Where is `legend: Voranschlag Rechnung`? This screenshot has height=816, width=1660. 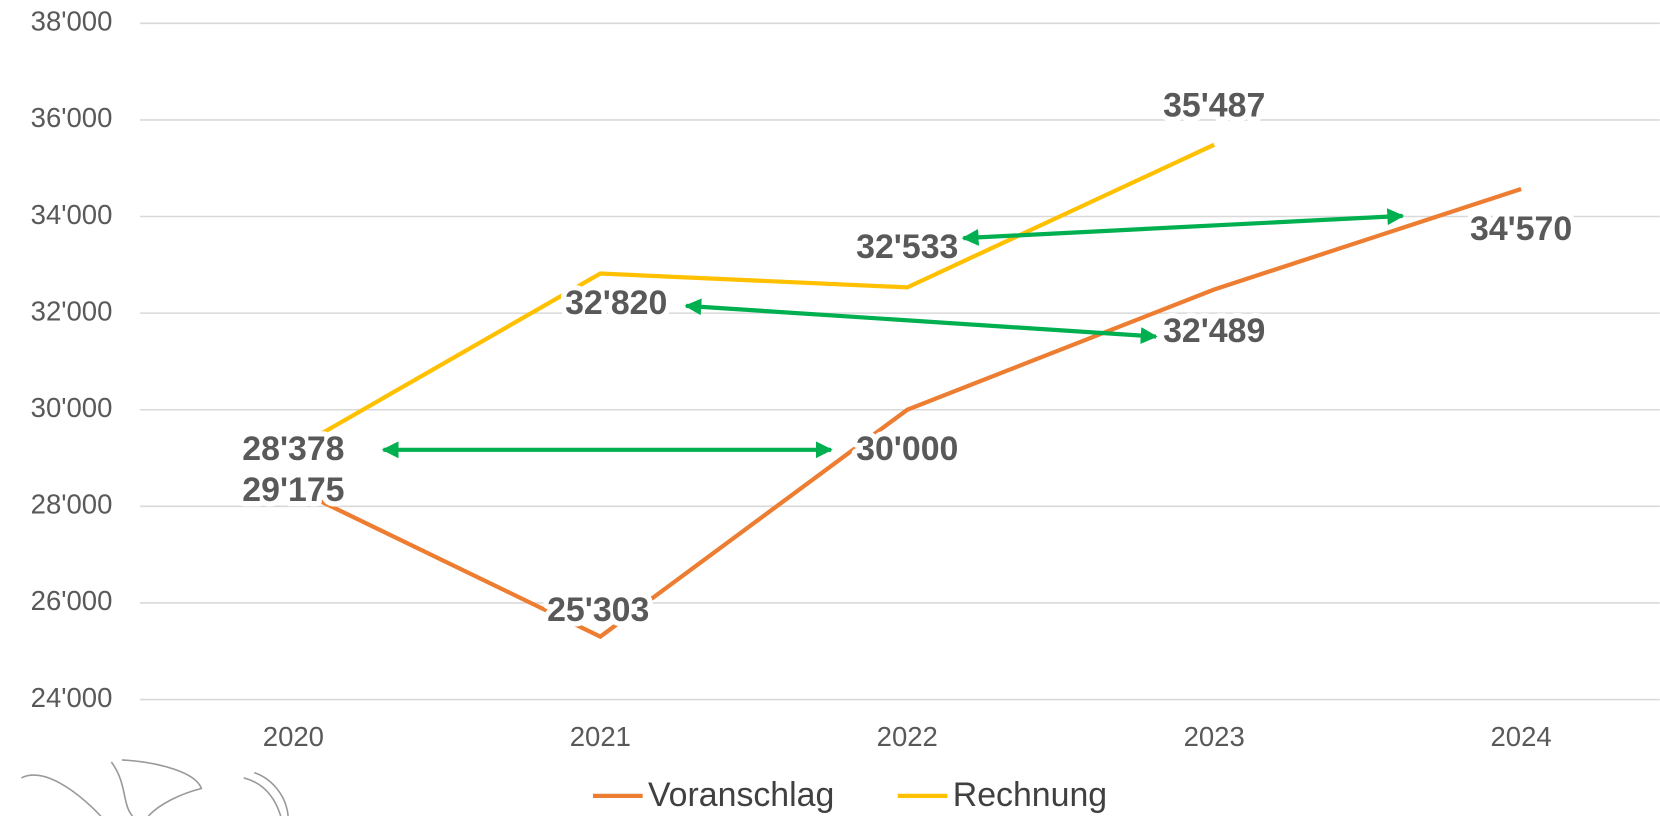
legend: Voranschlag Rechnung is located at coordinates (849, 795).